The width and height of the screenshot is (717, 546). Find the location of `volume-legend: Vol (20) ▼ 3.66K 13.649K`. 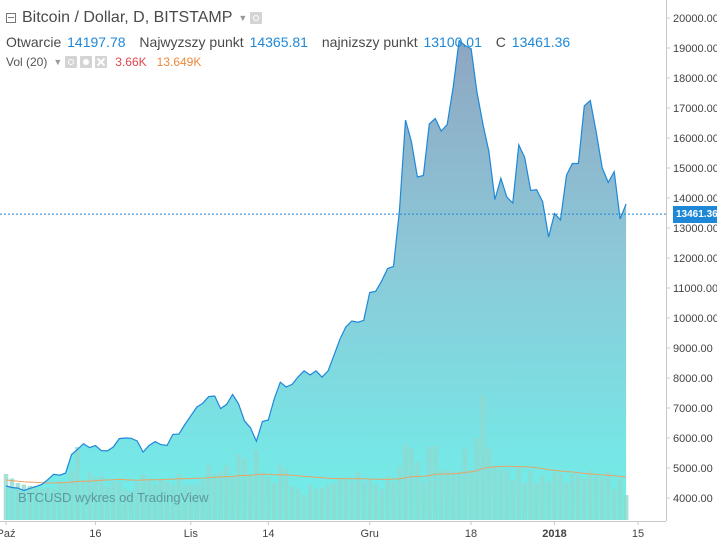

volume-legend: Vol (20) ▼ 3.66K 13.649K is located at coordinates (103, 62).